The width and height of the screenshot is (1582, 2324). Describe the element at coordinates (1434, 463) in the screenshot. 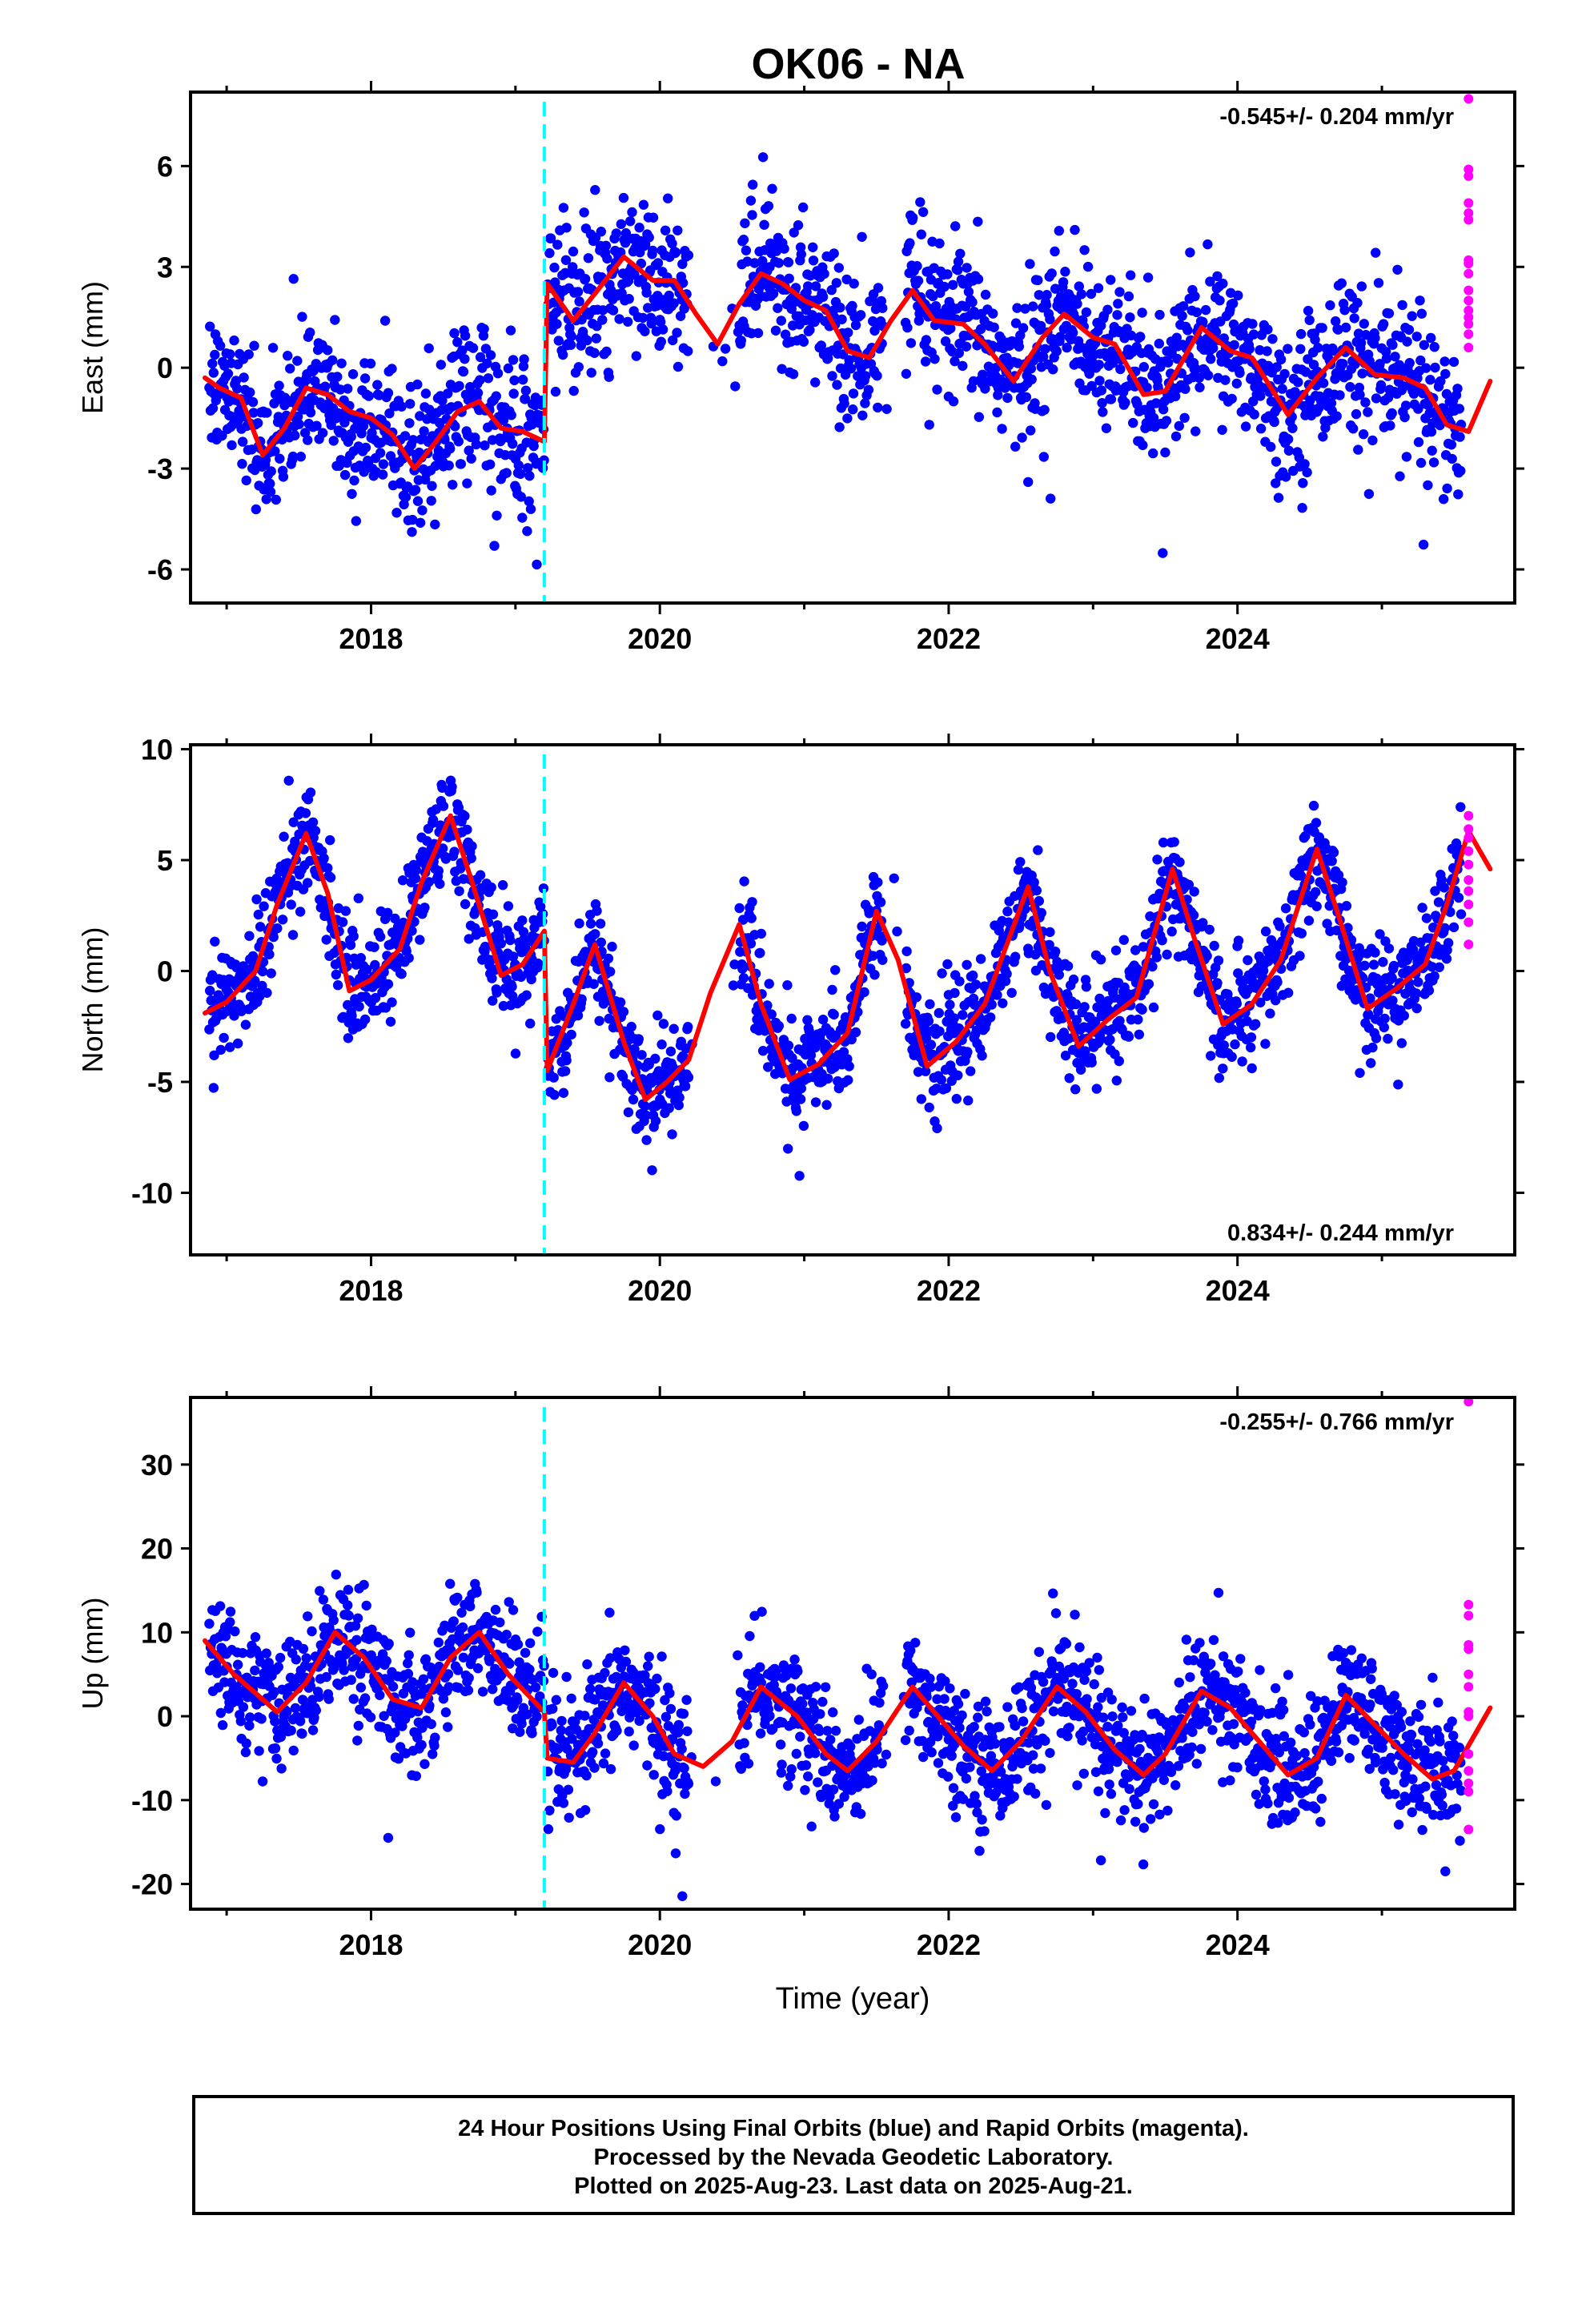

I see `east-point-1902` at that location.